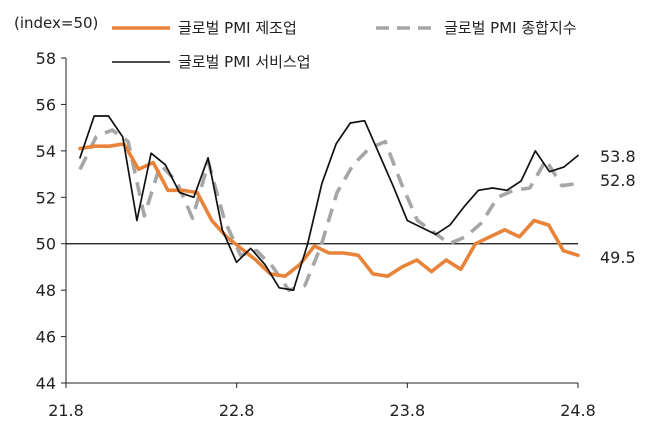 This screenshot has width=658, height=431. I want to click on x-tick-label: 24.8, so click(578, 410).